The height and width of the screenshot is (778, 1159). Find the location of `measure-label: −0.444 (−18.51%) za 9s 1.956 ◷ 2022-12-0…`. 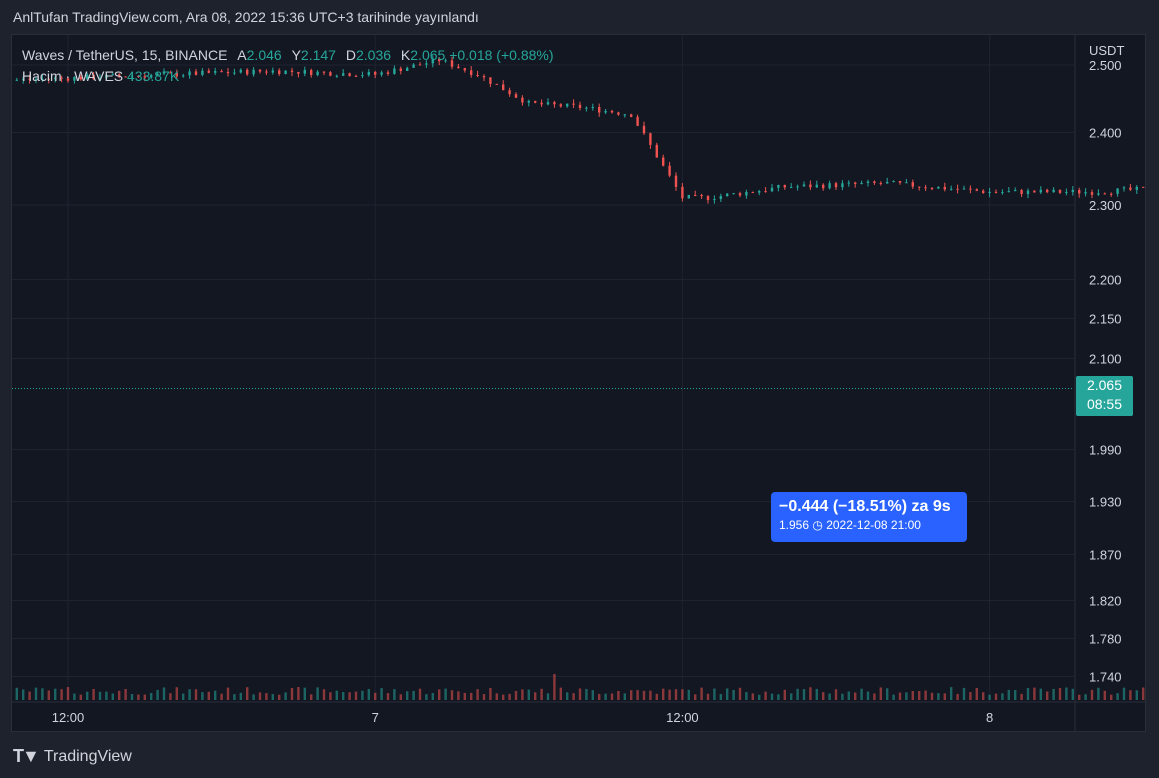

measure-label: −0.444 (−18.51%) za 9s 1.956 ◷ 2022-12-0… is located at coordinates (869, 517).